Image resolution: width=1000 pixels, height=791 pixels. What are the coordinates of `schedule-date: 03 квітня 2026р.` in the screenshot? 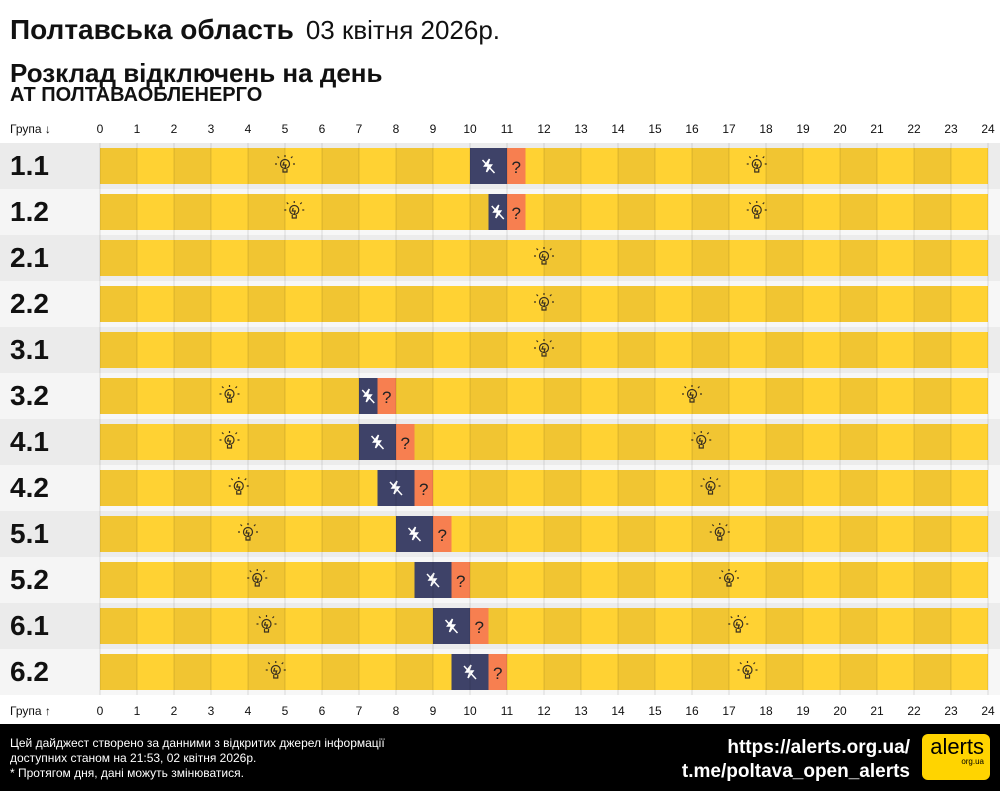 It's located at (403, 30).